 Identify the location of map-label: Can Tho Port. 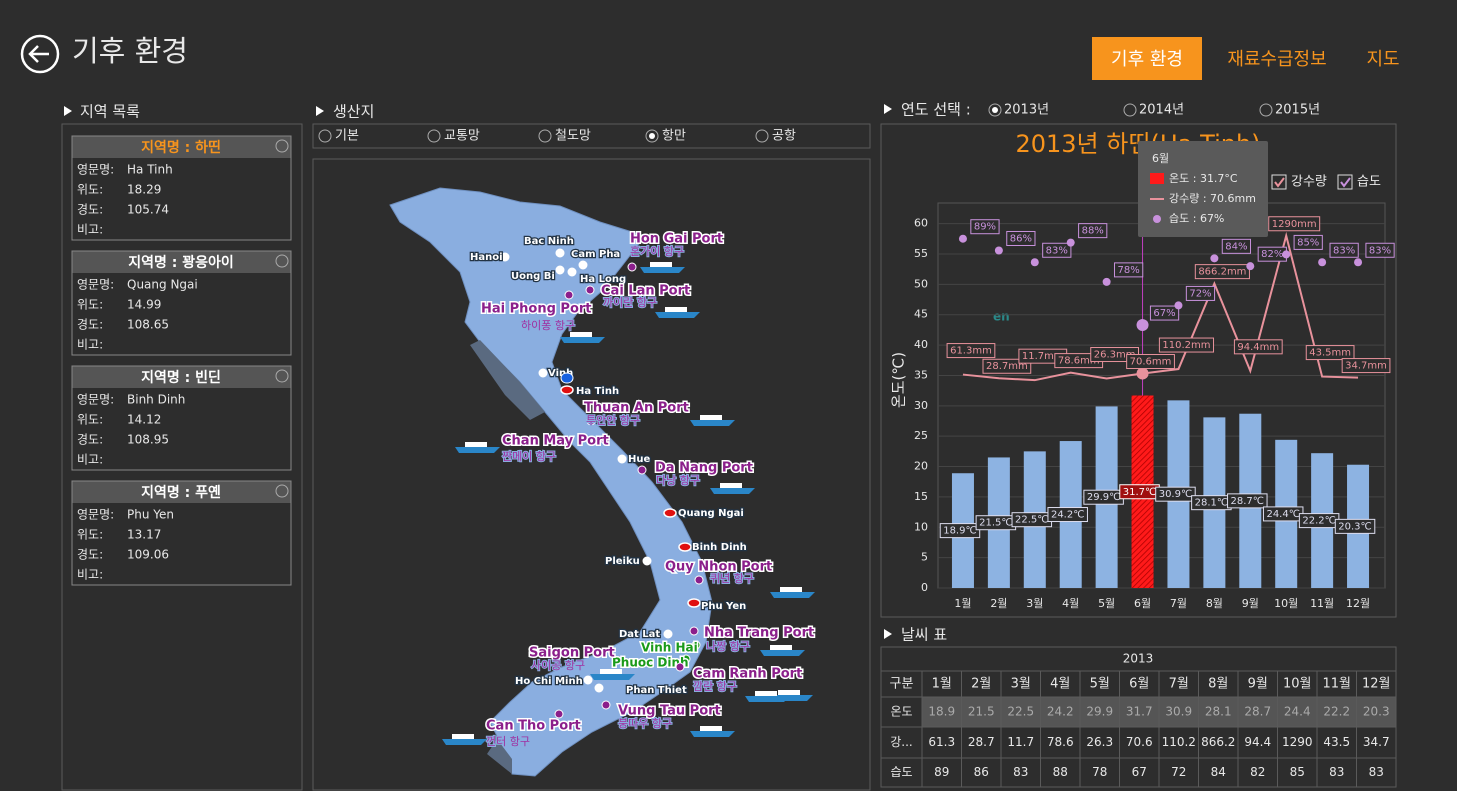
(533, 726).